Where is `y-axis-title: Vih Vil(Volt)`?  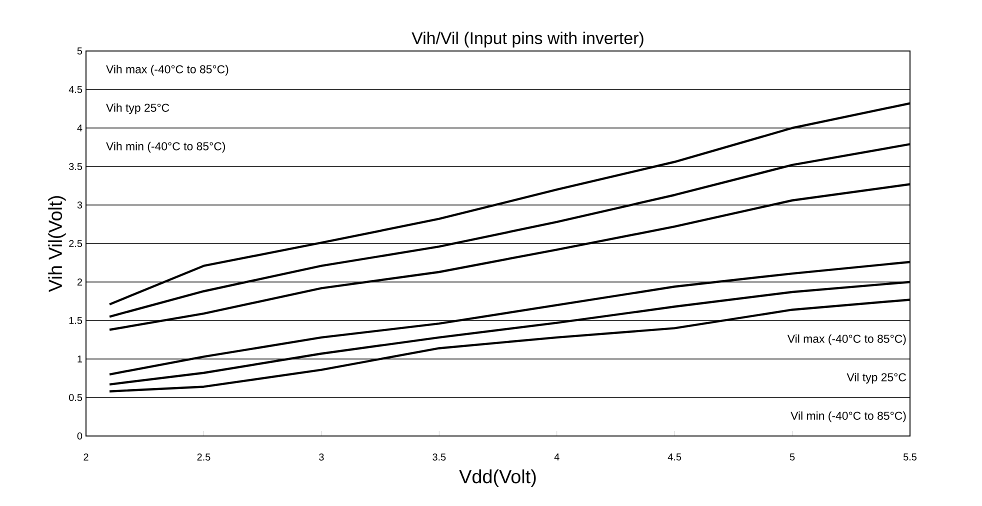 y-axis-title: Vih Vil(Volt) is located at coordinates (57, 244).